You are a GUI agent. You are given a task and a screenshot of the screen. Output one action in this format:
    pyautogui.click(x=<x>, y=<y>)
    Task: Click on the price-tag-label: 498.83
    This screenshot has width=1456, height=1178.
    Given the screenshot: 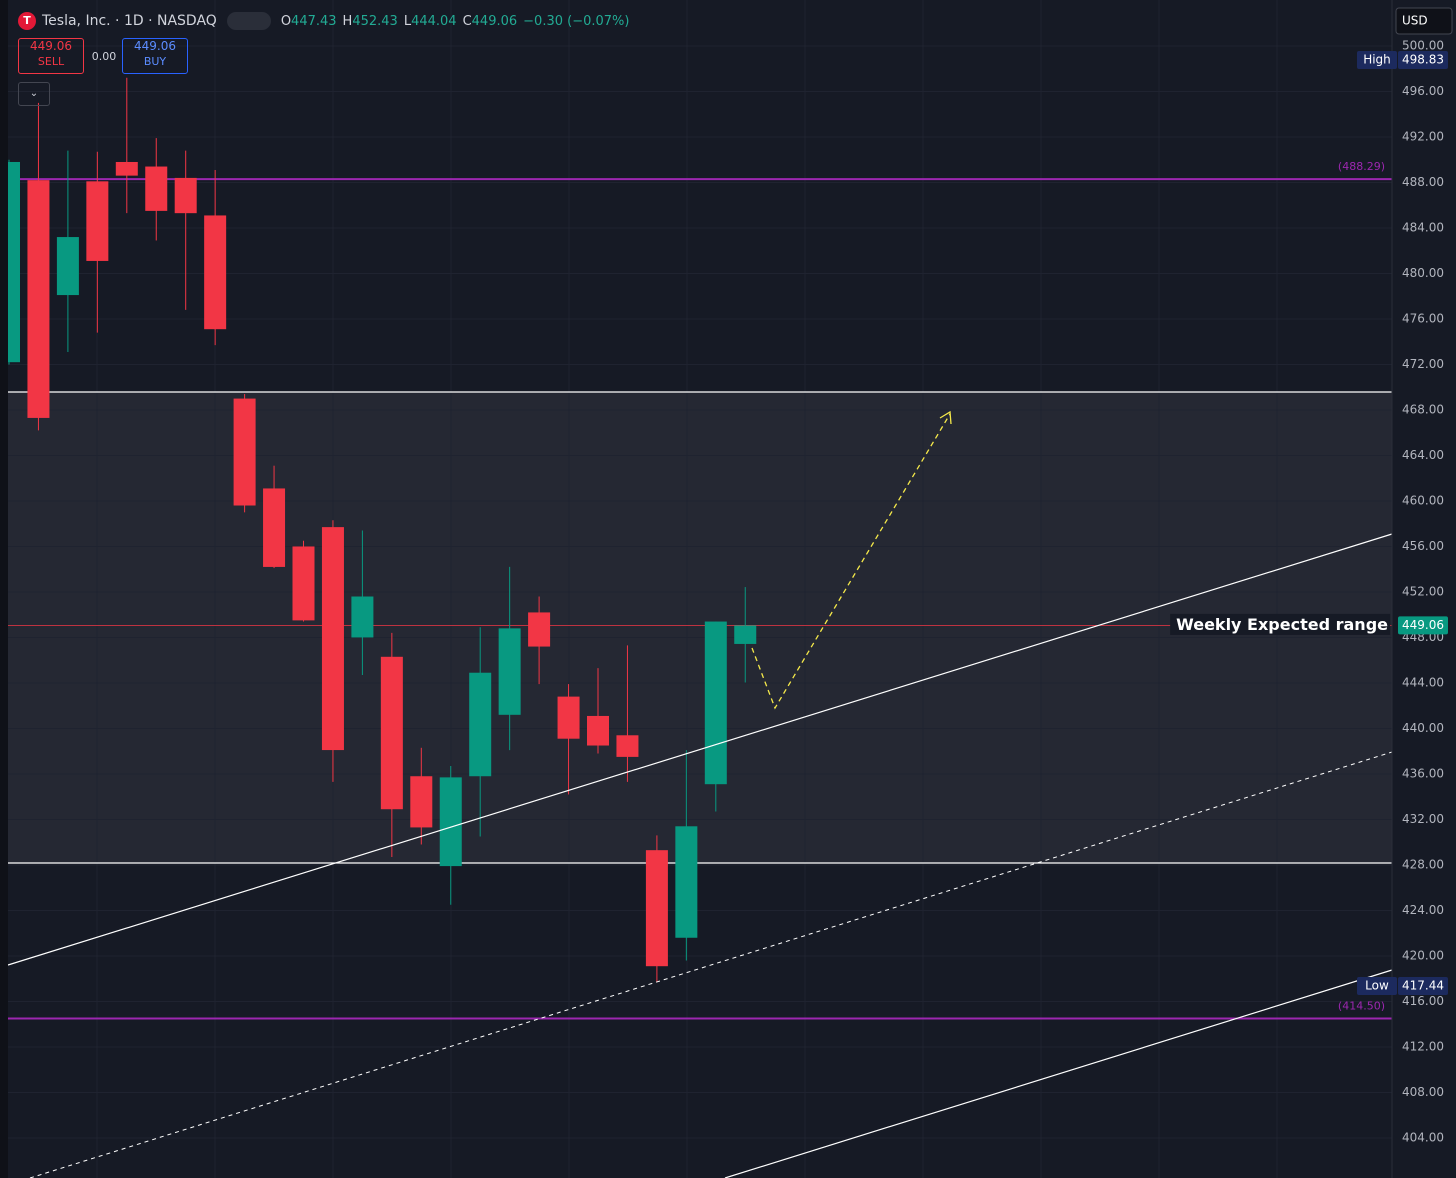 What is the action you would take?
    pyautogui.click(x=1423, y=60)
    